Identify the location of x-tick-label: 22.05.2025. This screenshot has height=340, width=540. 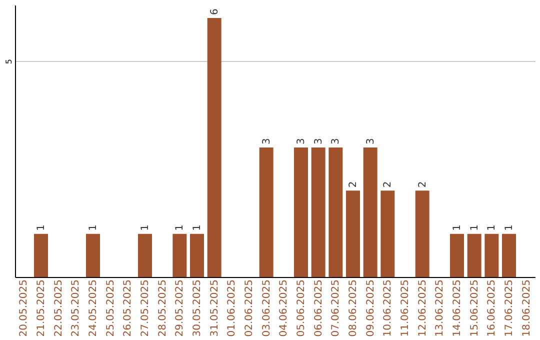
(58, 308).